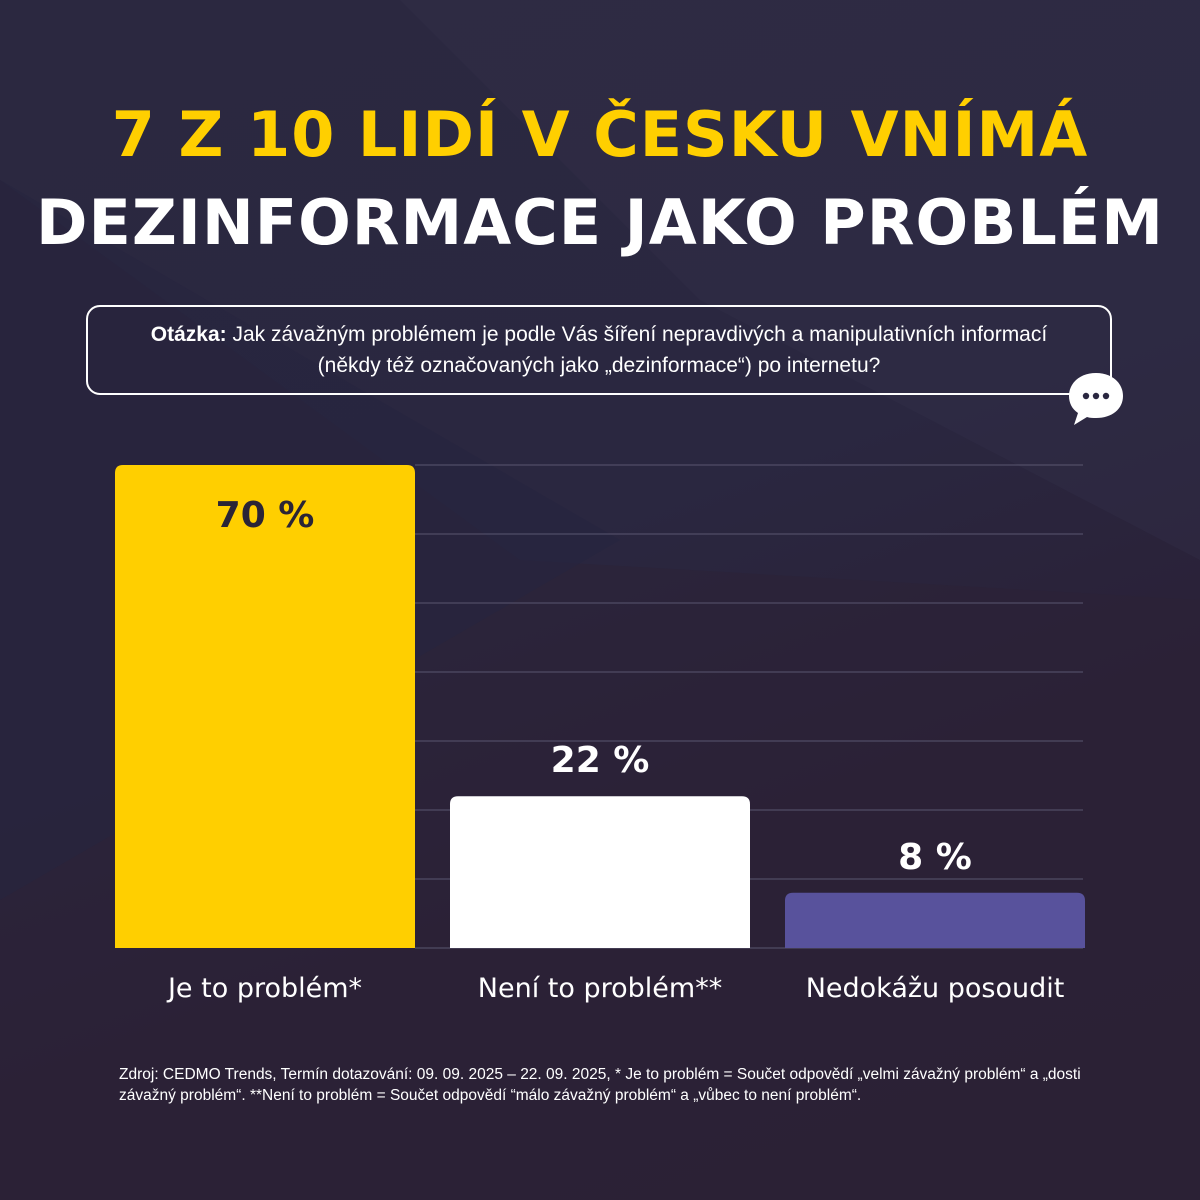  I want to click on bar-not-problem, so click(600, 872).